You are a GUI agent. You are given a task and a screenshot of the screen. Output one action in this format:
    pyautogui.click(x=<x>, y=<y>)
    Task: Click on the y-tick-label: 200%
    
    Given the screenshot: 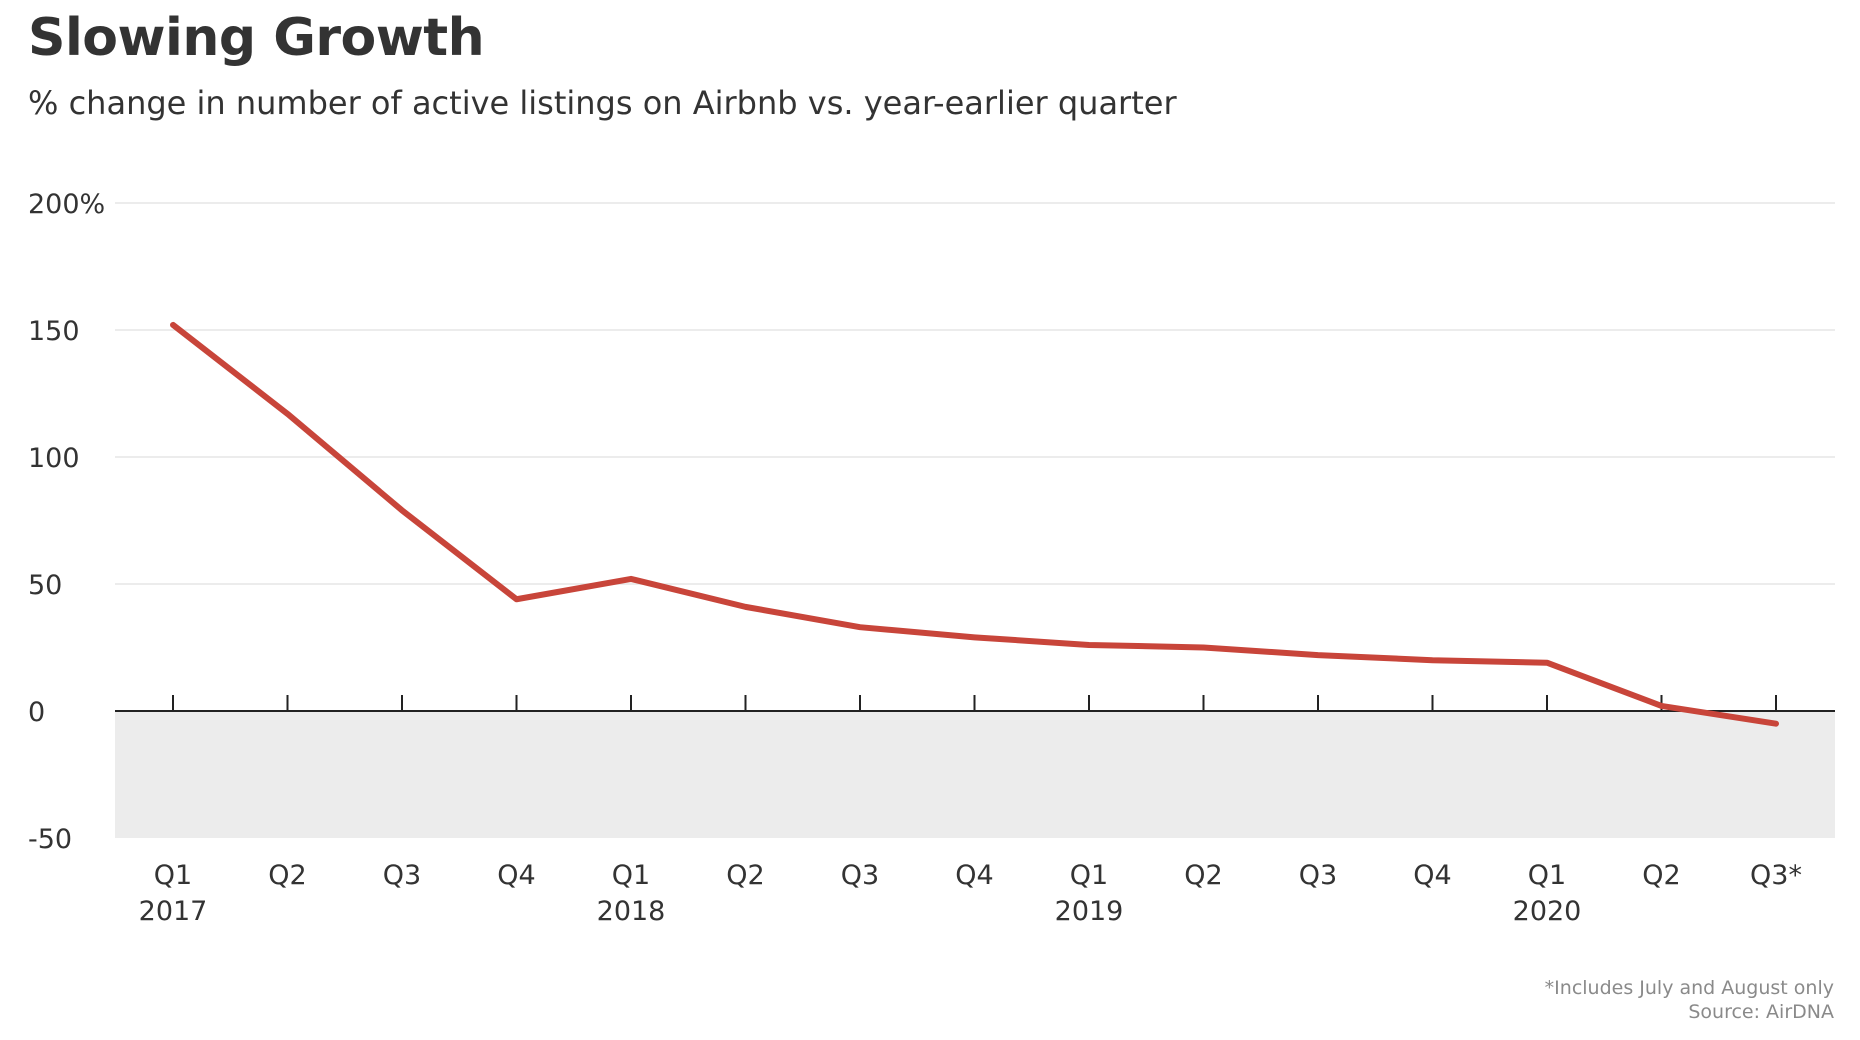 What is the action you would take?
    pyautogui.click(x=66, y=204)
    